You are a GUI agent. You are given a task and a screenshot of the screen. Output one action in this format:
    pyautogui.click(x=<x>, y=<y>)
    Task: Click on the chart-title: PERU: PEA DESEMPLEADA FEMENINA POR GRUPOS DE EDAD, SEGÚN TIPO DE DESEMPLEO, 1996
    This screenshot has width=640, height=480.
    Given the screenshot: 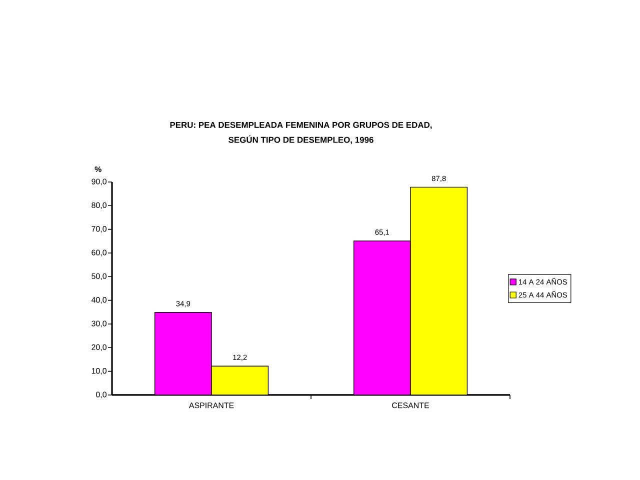 What is the action you would take?
    pyautogui.click(x=301, y=133)
    